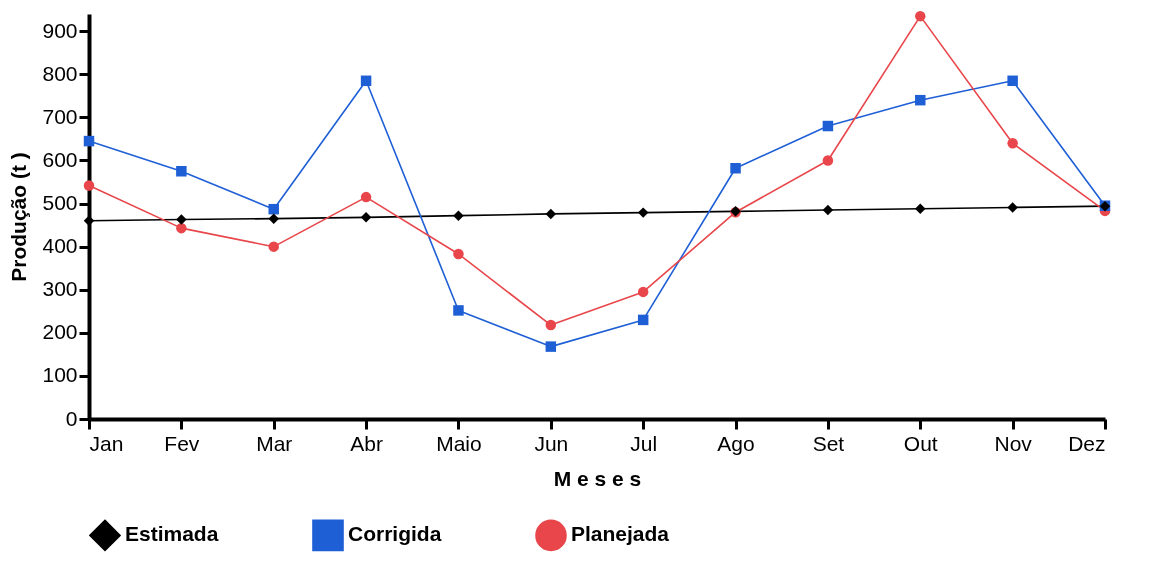 The width and height of the screenshot is (1159, 577). Describe the element at coordinates (106, 443) in the screenshot. I see `x-tick-label: Jan` at that location.